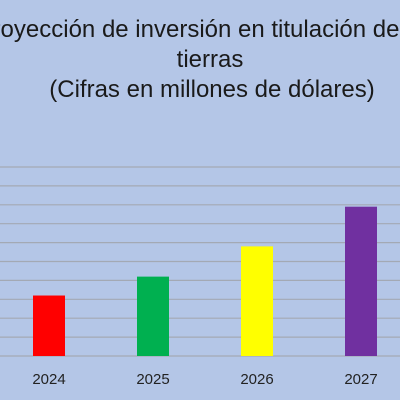 The image size is (400, 400). I want to click on x-tick-labels: 2024 2025 2026 2027, so click(204, 379).